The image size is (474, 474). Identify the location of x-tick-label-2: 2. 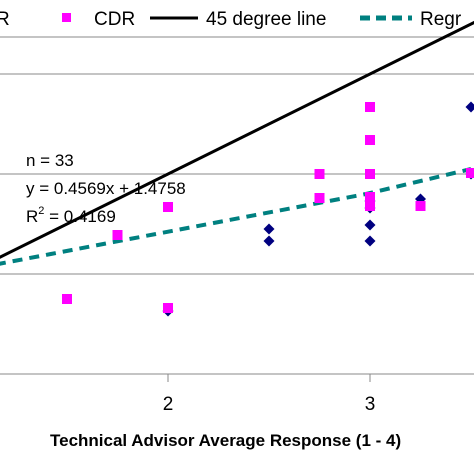
(168, 404).